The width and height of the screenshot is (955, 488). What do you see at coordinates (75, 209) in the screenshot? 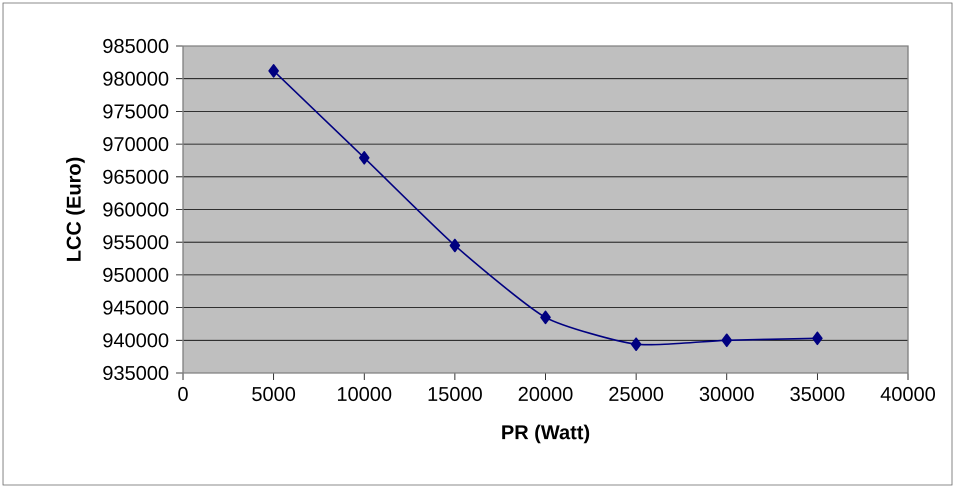
I see `y-axis-title: LCC (Euro)` at bounding box center [75, 209].